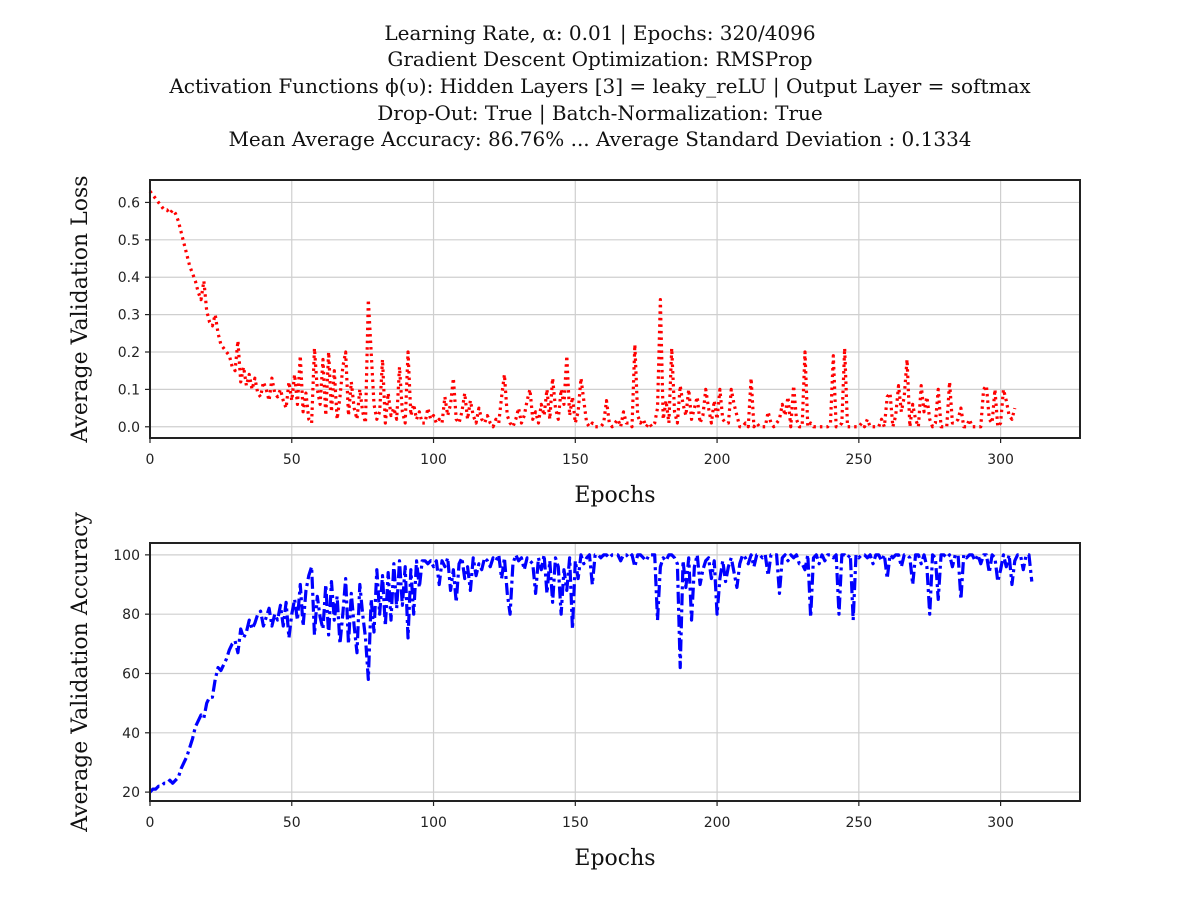 The width and height of the screenshot is (1200, 900). What do you see at coordinates (129, 353) in the screenshot?
I see `loss-y-tick-label: 0.2` at bounding box center [129, 353].